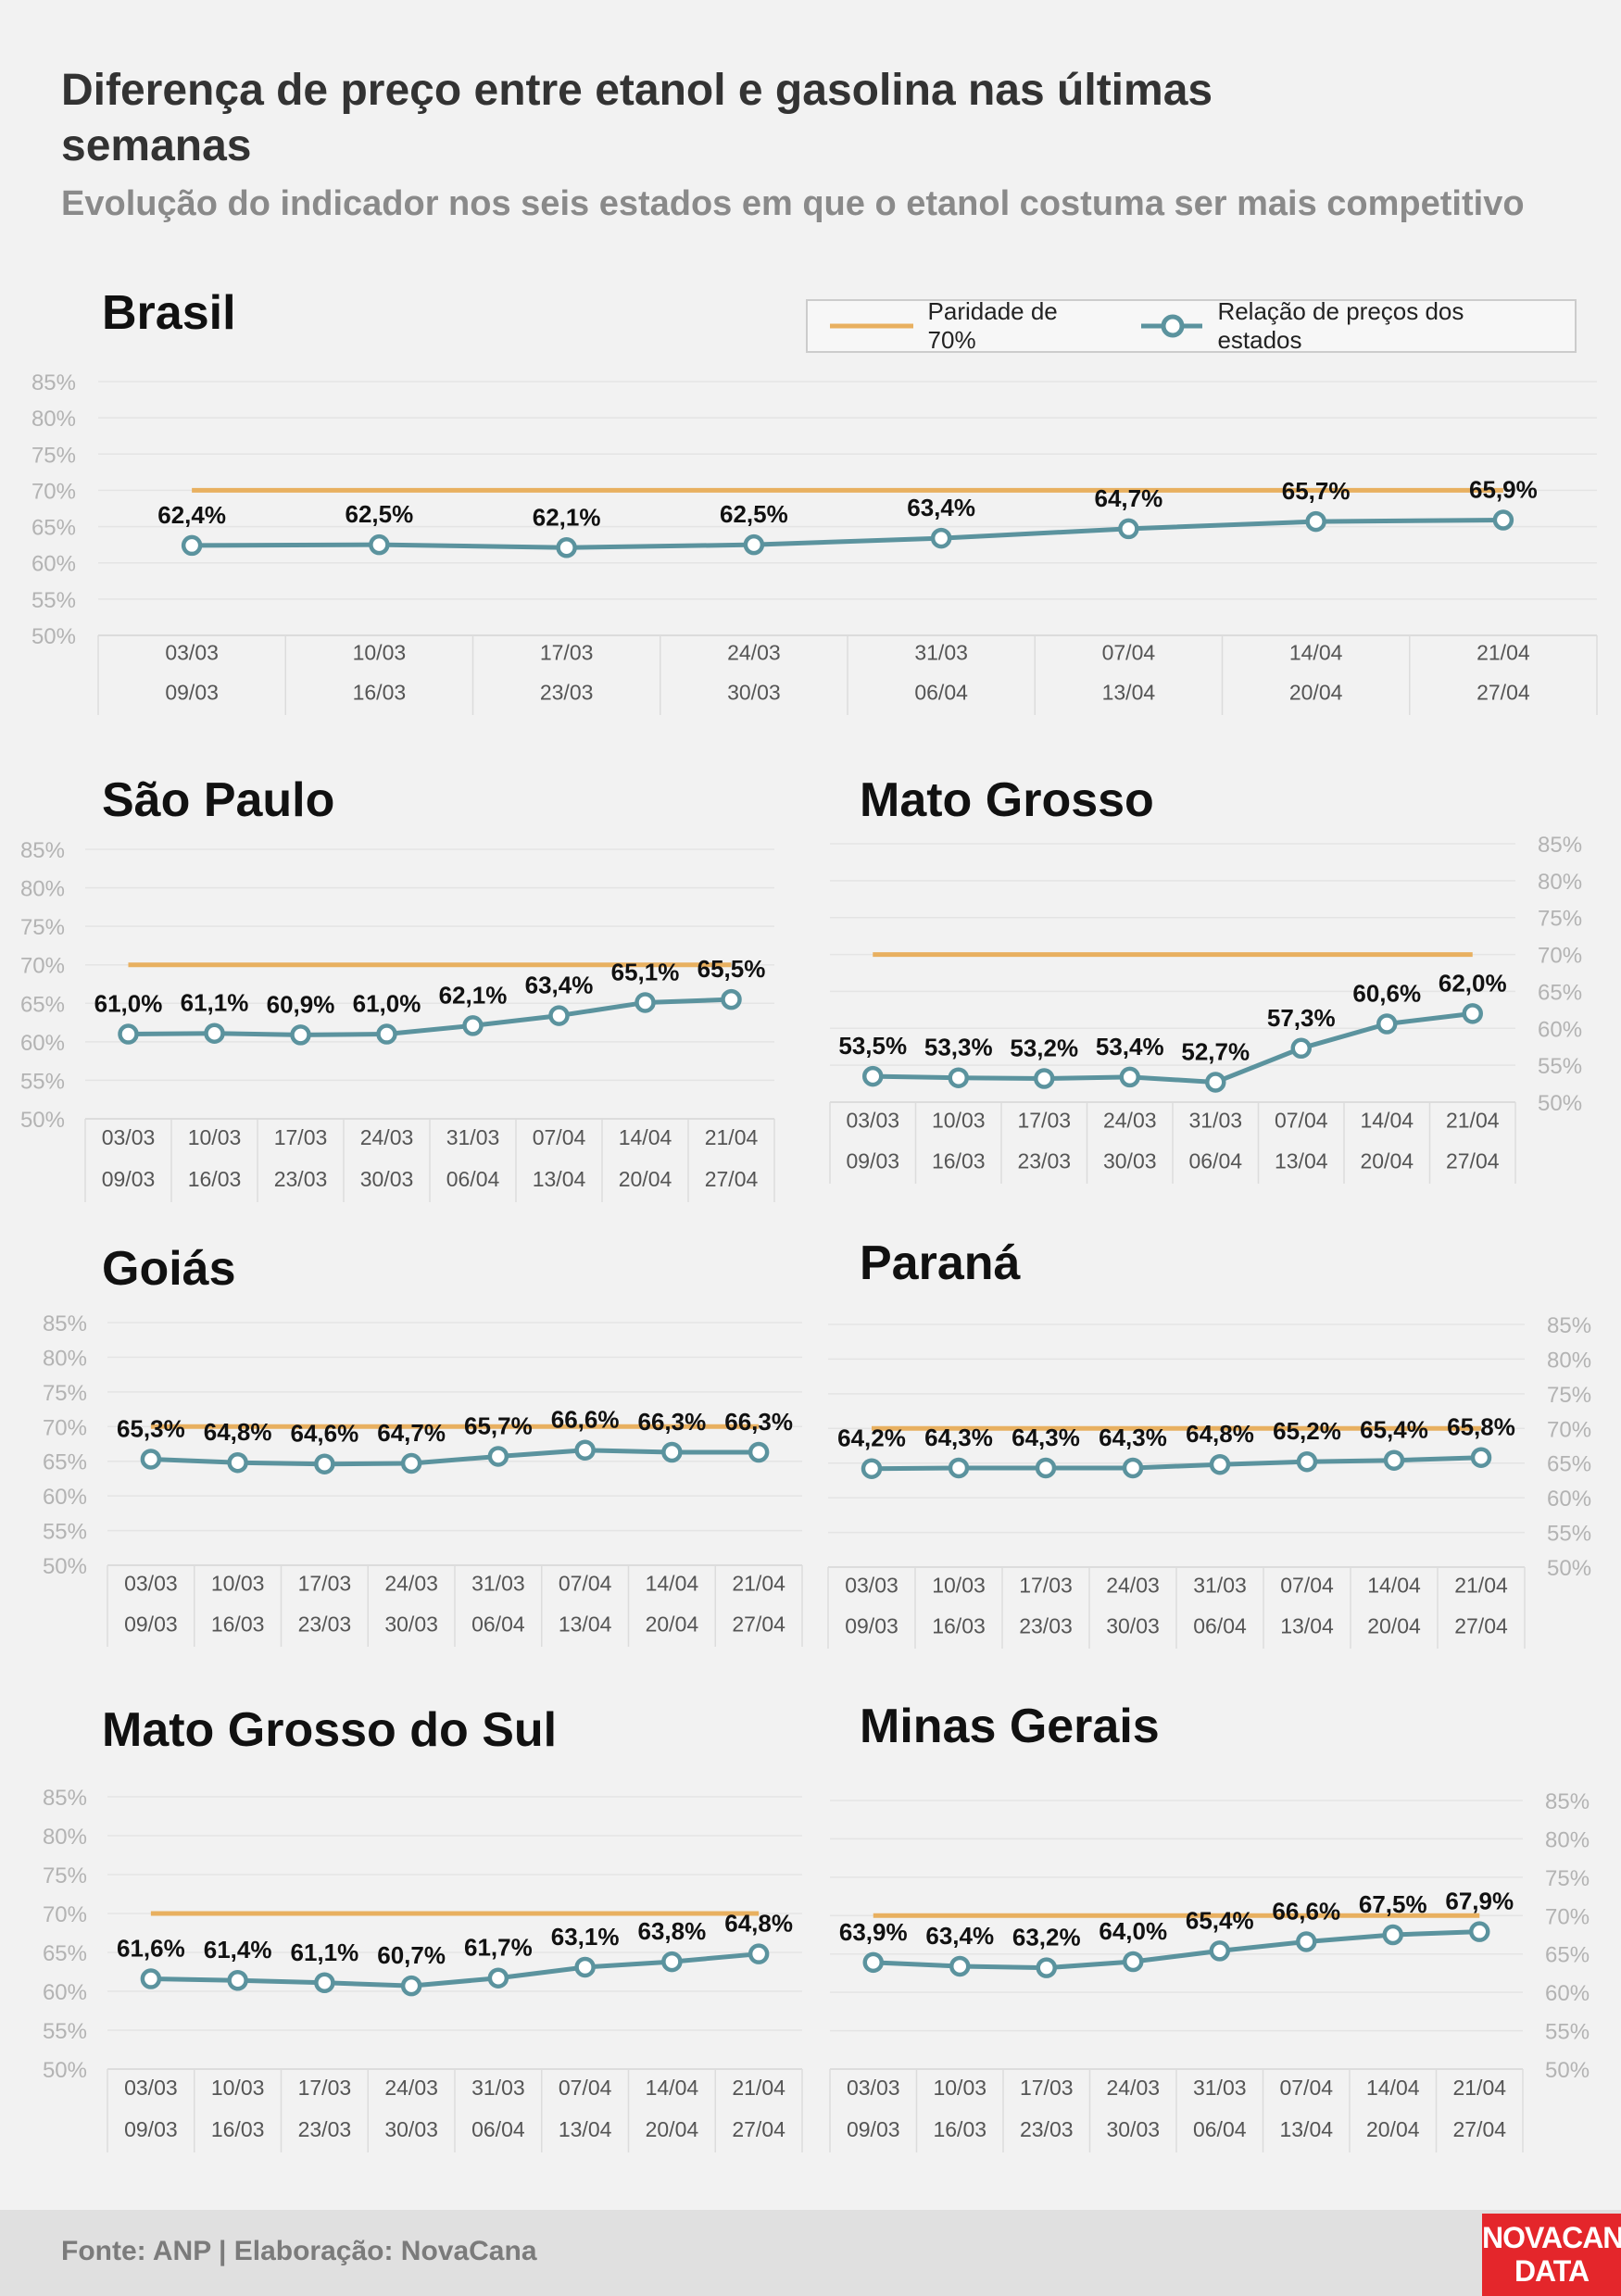 The width and height of the screenshot is (1621, 2296). I want to click on data-label: 61,0%, so click(128, 1004).